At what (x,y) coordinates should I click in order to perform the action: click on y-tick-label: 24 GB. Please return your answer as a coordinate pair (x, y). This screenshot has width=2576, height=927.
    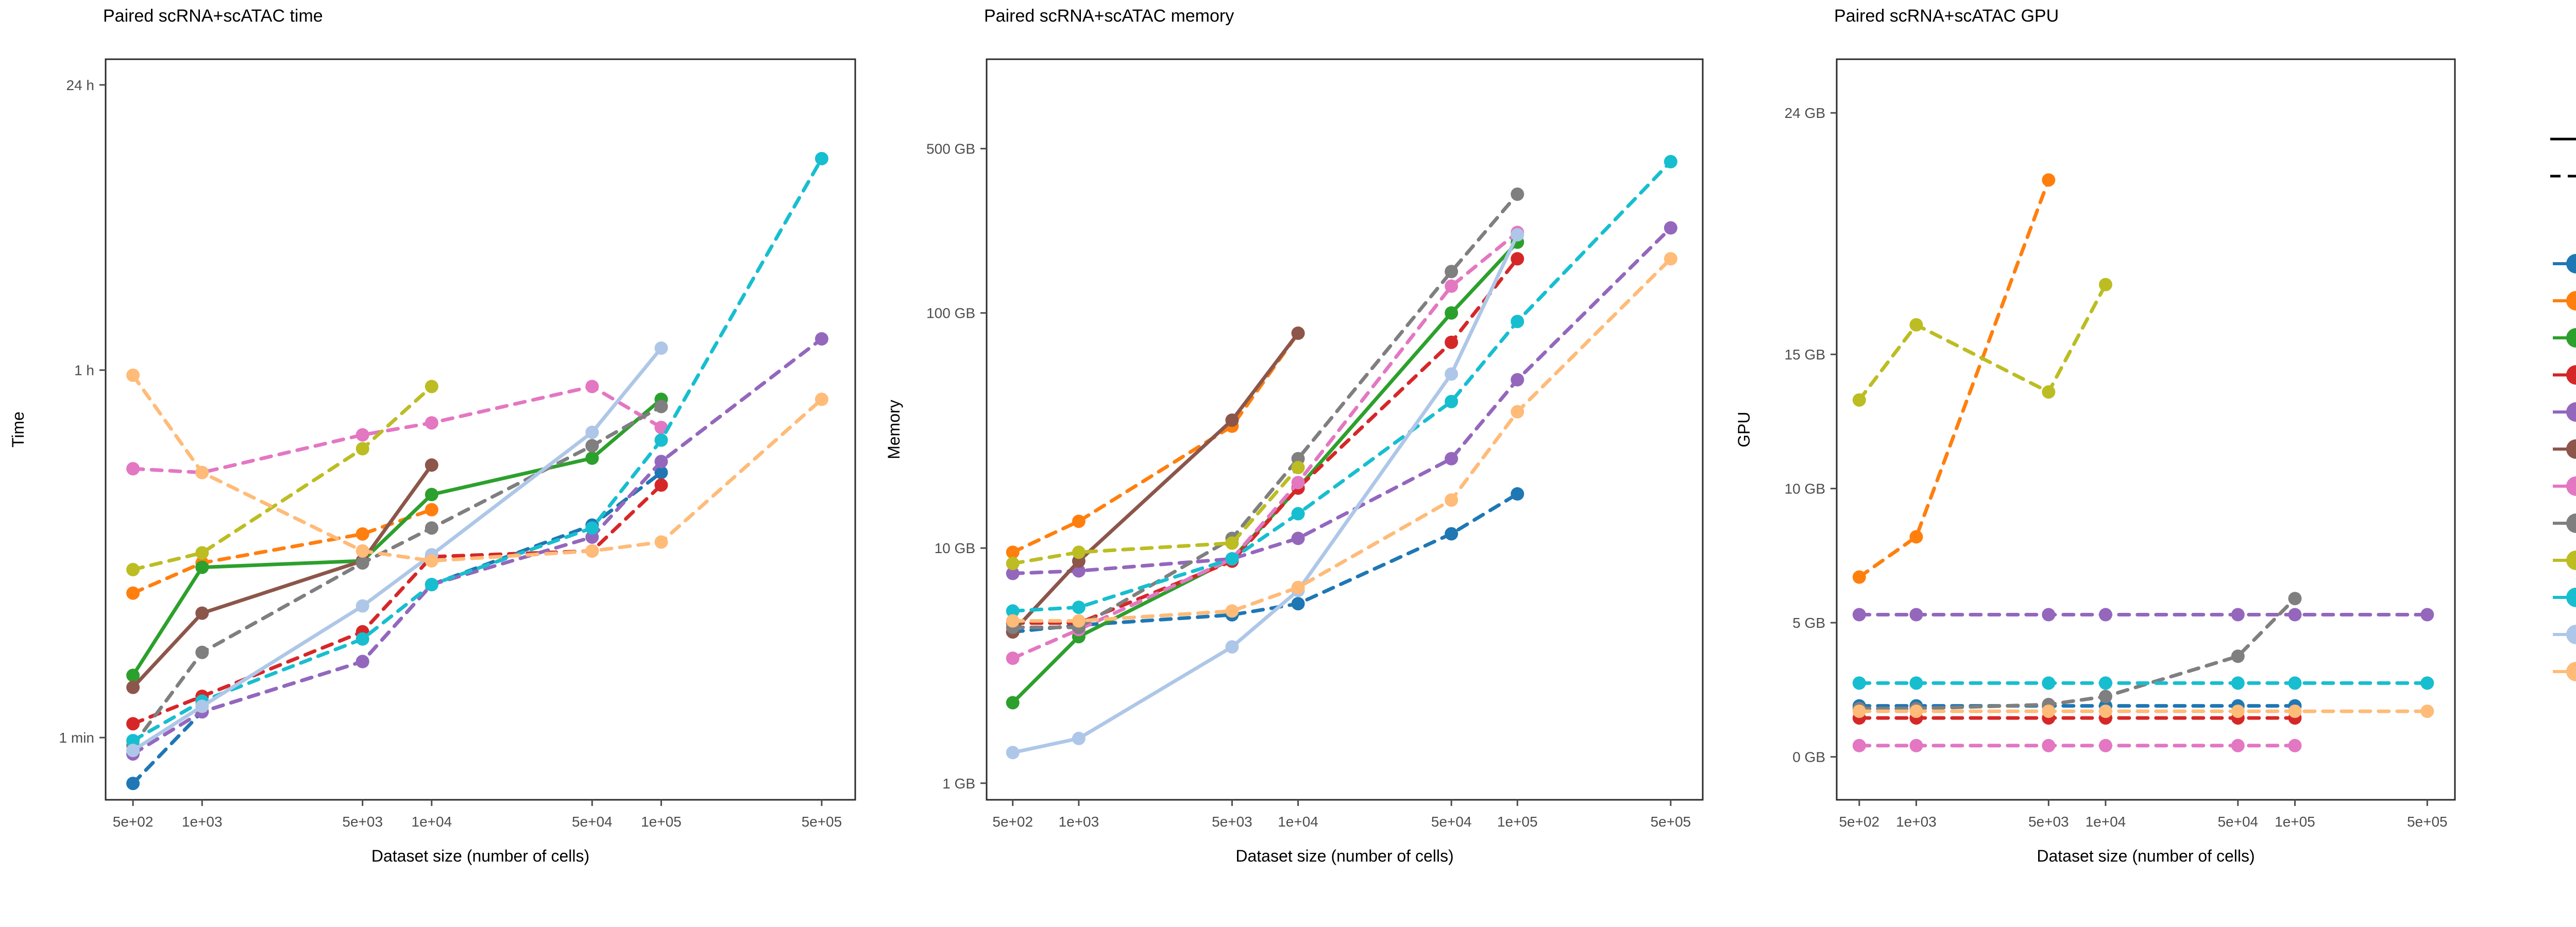
    Looking at the image, I should click on (1805, 113).